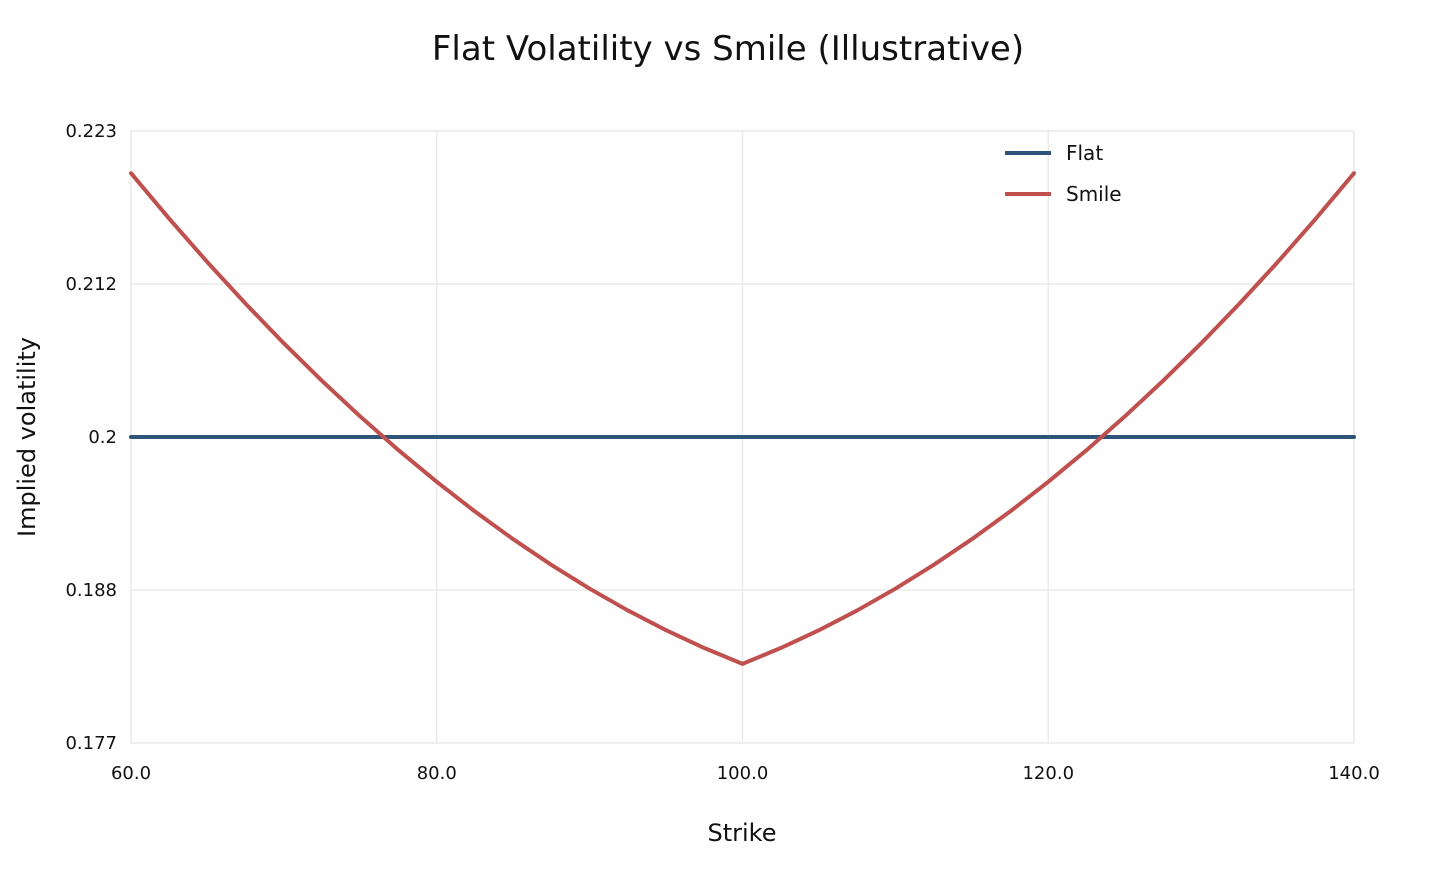 The image size is (1456, 874). Describe the element at coordinates (742, 833) in the screenshot. I see `x-axis-label: Strike` at that location.